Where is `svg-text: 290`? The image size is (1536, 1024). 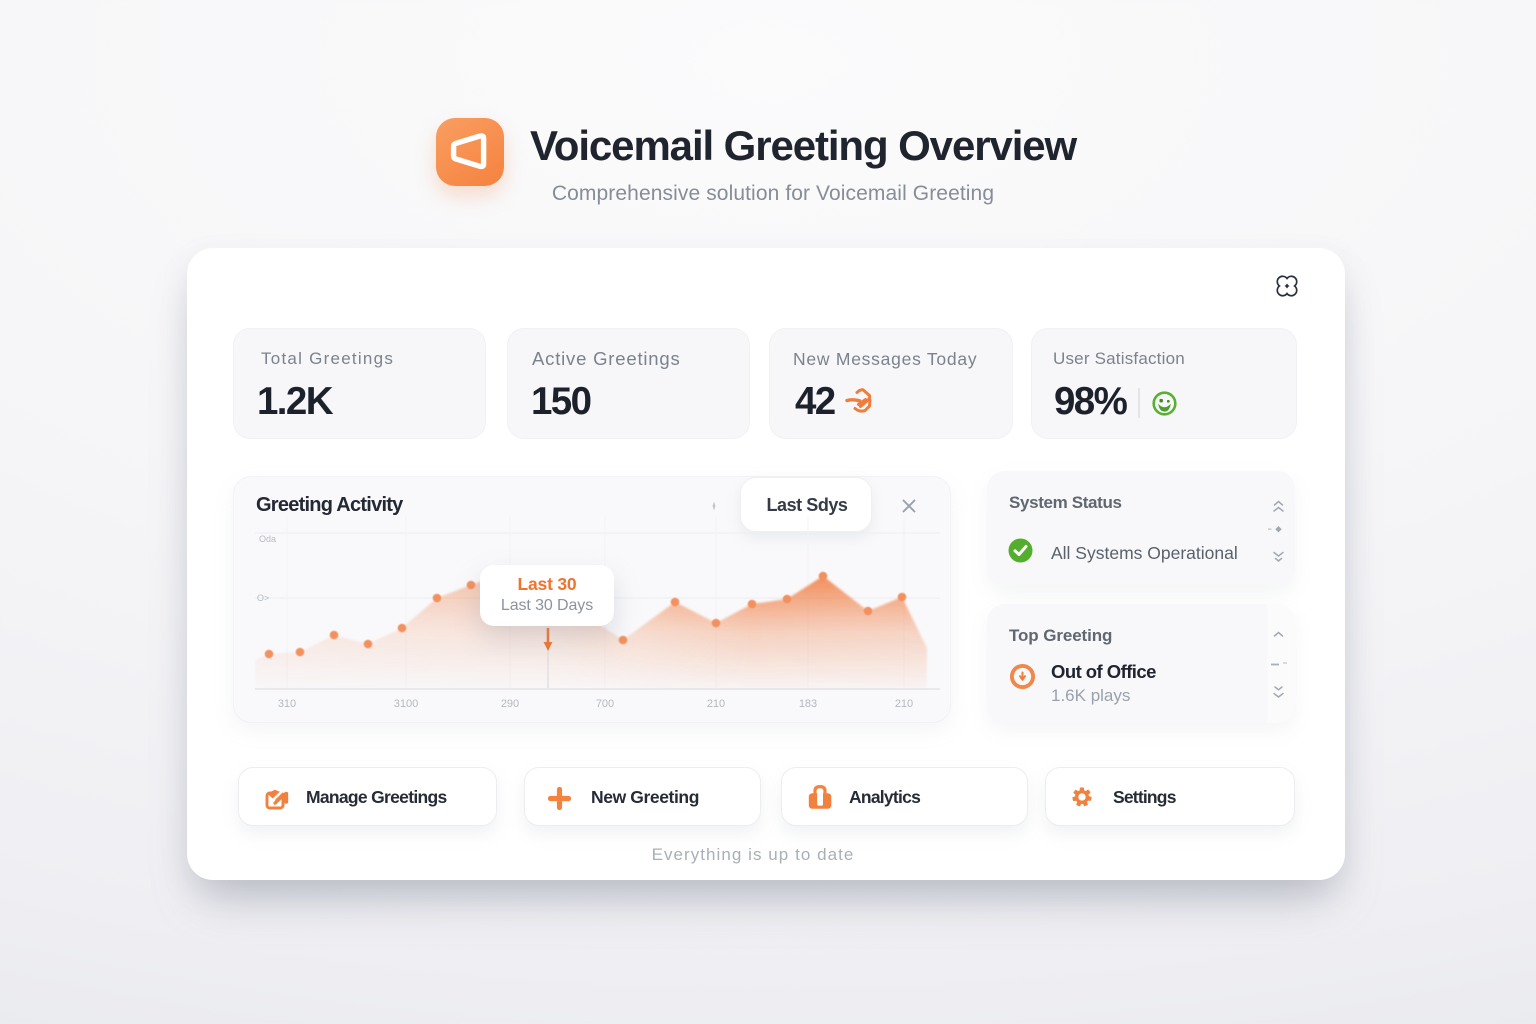 svg-text: 290 is located at coordinates (510, 704).